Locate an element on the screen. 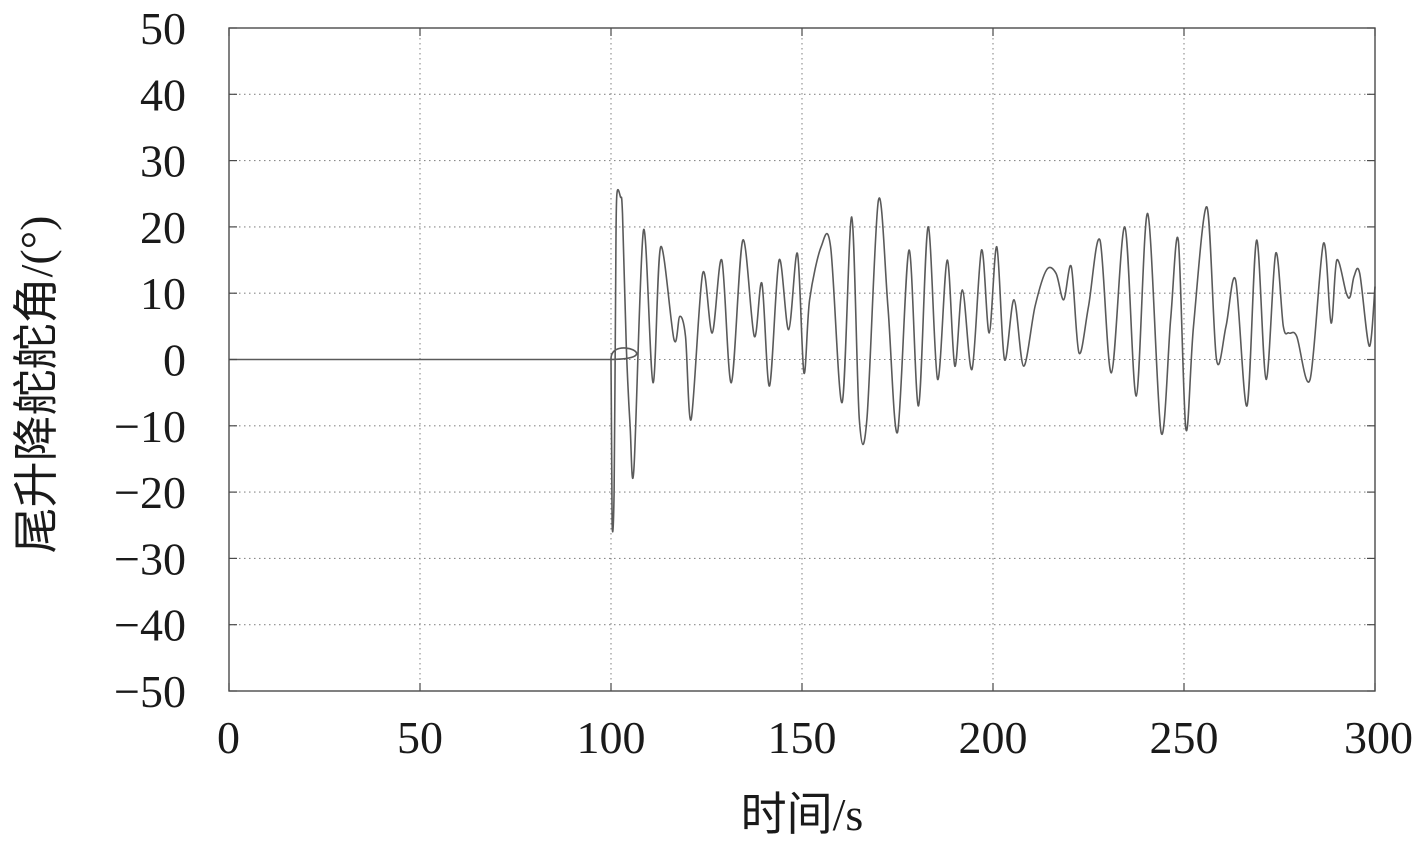 The height and width of the screenshot is (848, 1415). y-tick-label: 40 is located at coordinates (163, 94).